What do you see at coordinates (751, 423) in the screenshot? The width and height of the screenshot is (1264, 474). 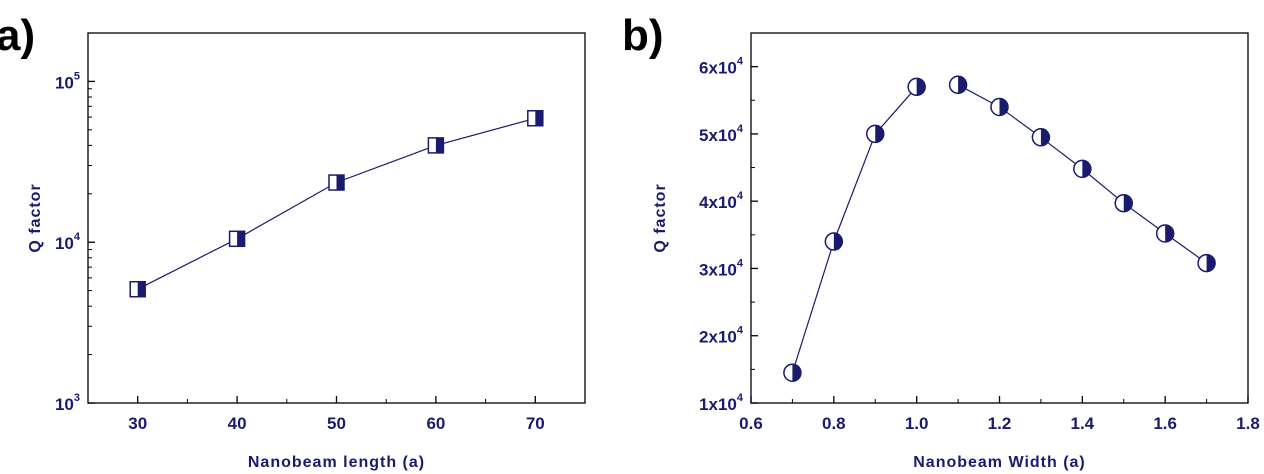 I see `x-tick-label: 0.6` at bounding box center [751, 423].